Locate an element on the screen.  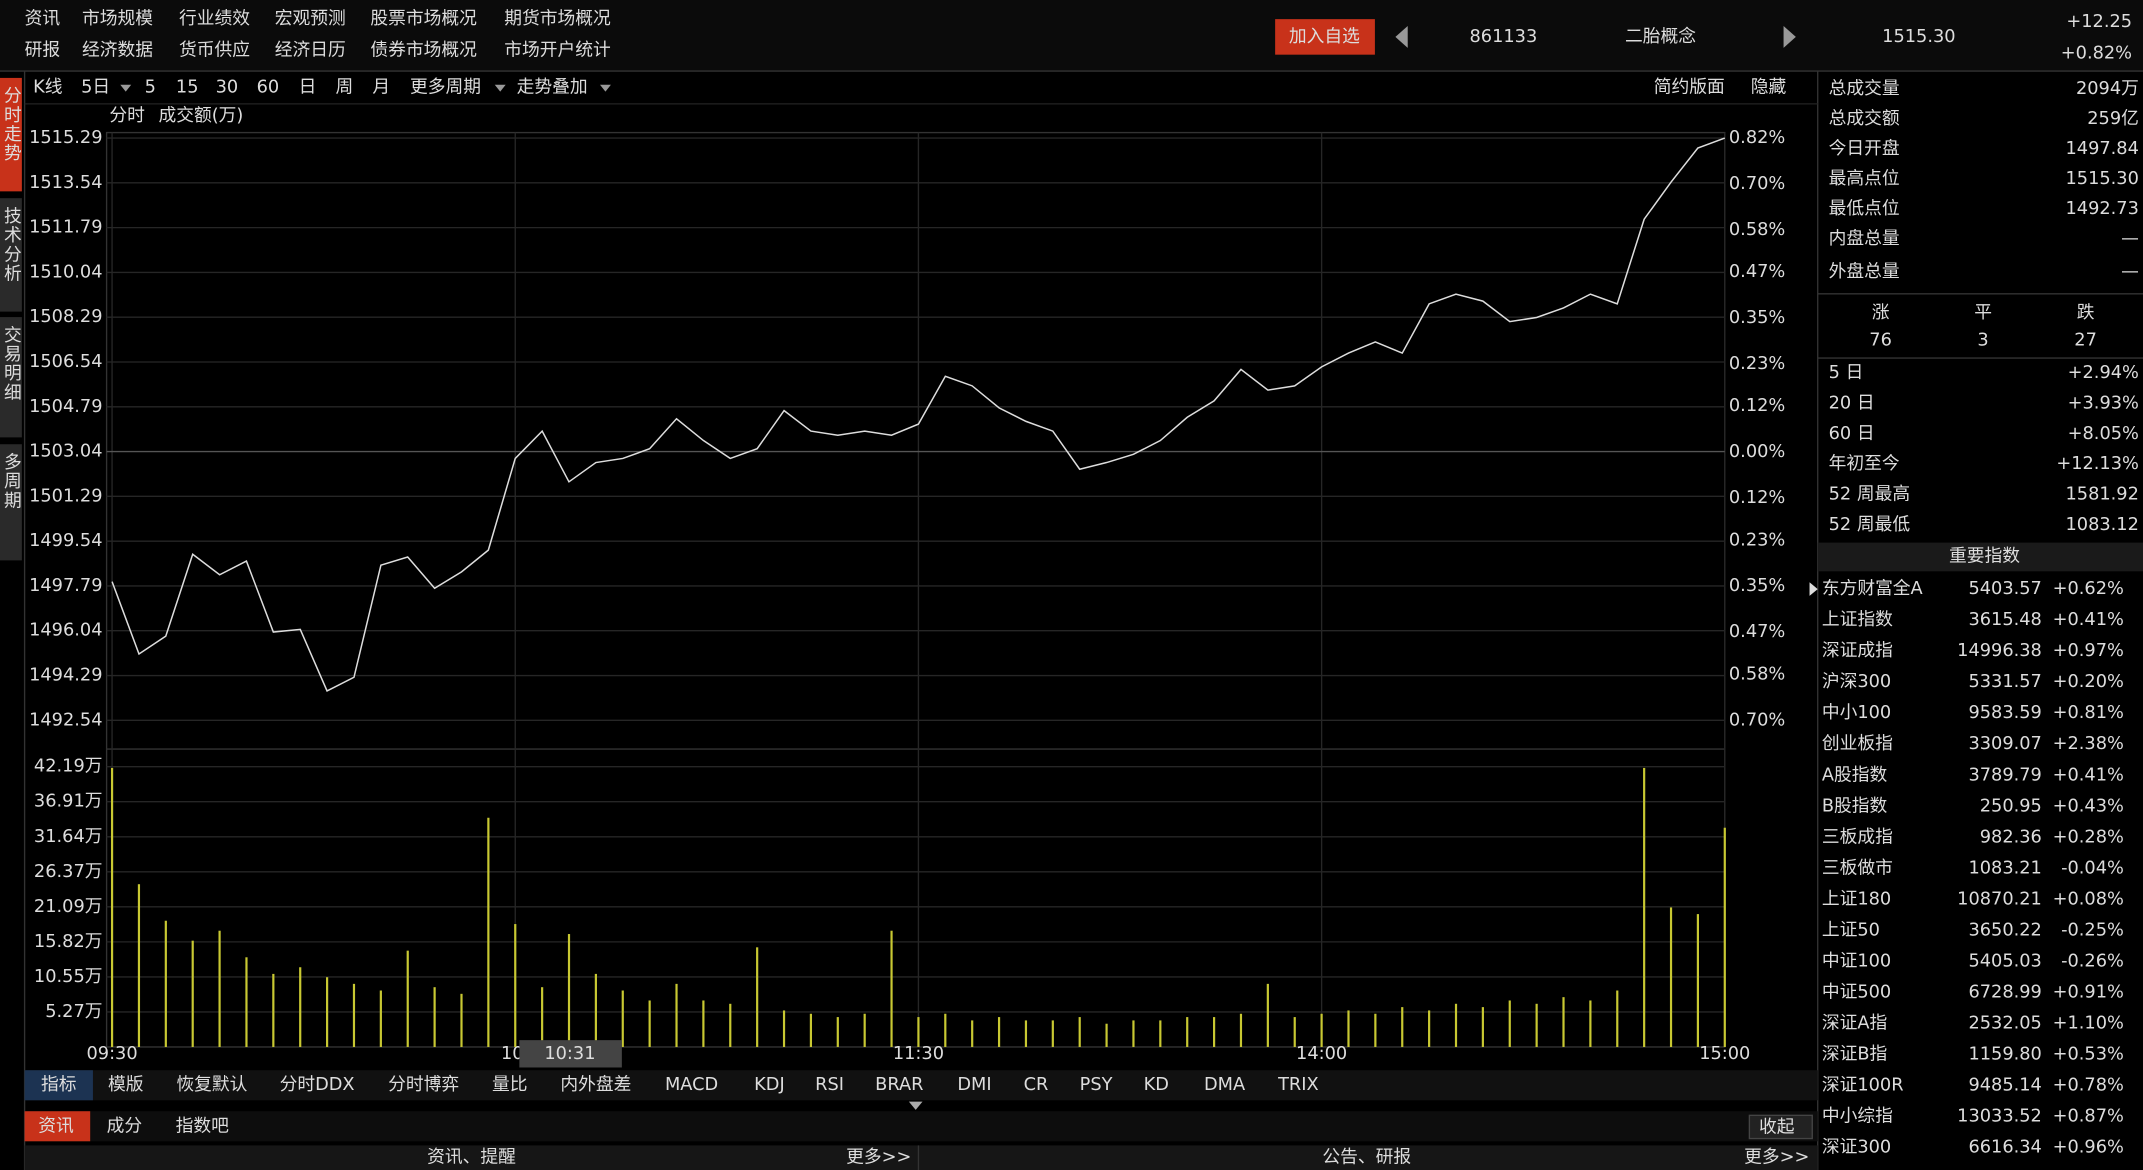
toolbar-item: 更多周期 is located at coordinates (445, 86).